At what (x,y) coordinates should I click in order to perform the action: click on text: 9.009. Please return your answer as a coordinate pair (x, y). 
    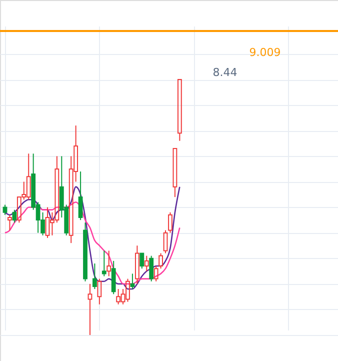
    Looking at the image, I should click on (265, 52).